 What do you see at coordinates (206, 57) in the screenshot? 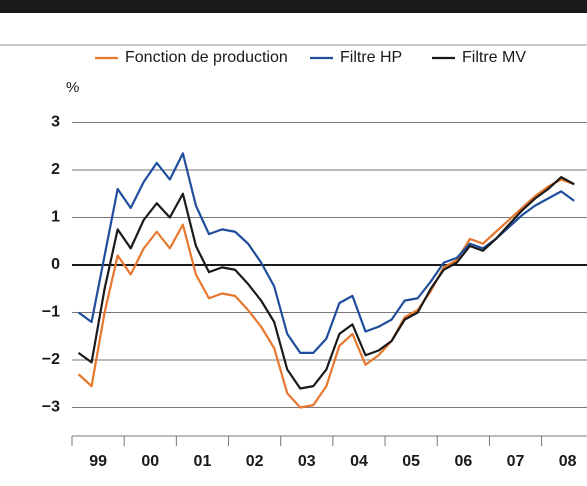
I see `legend-label: Fonction de production` at bounding box center [206, 57].